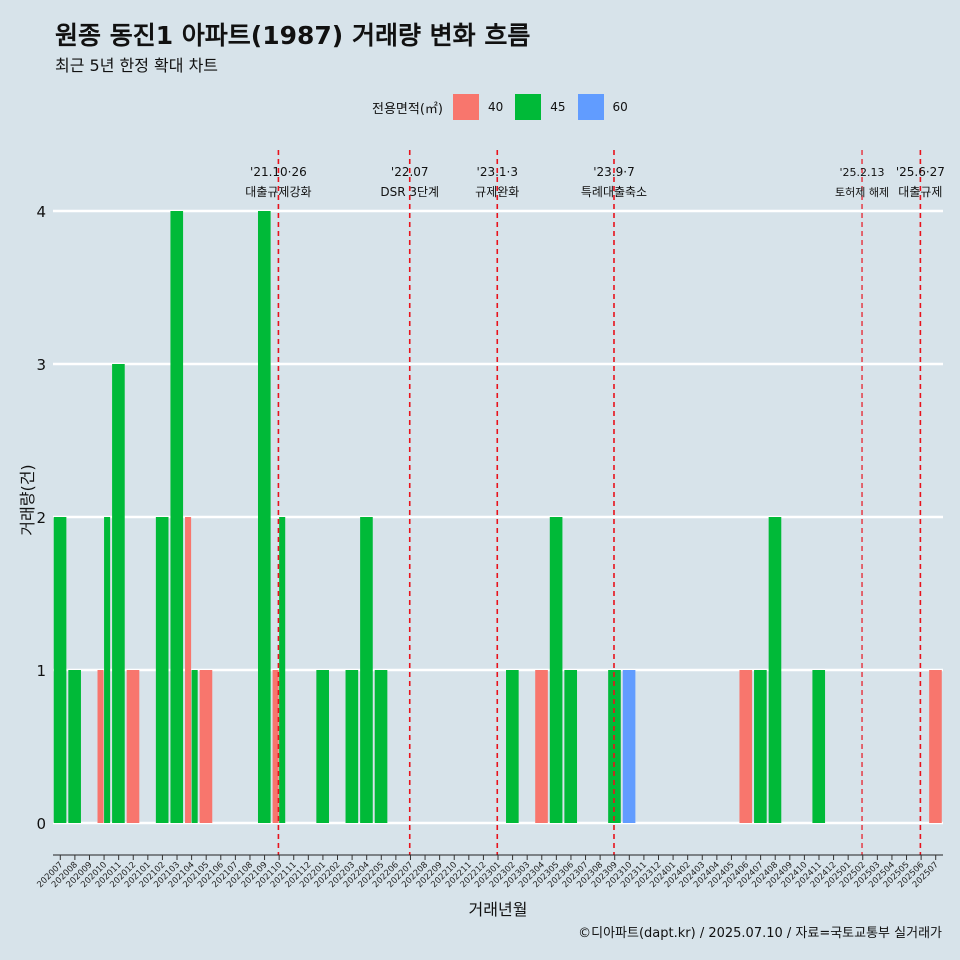 The height and width of the screenshot is (960, 960). What do you see at coordinates (506, 107) in the screenshot?
I see `legend: 전용면적(㎡) 40 45 60` at bounding box center [506, 107].